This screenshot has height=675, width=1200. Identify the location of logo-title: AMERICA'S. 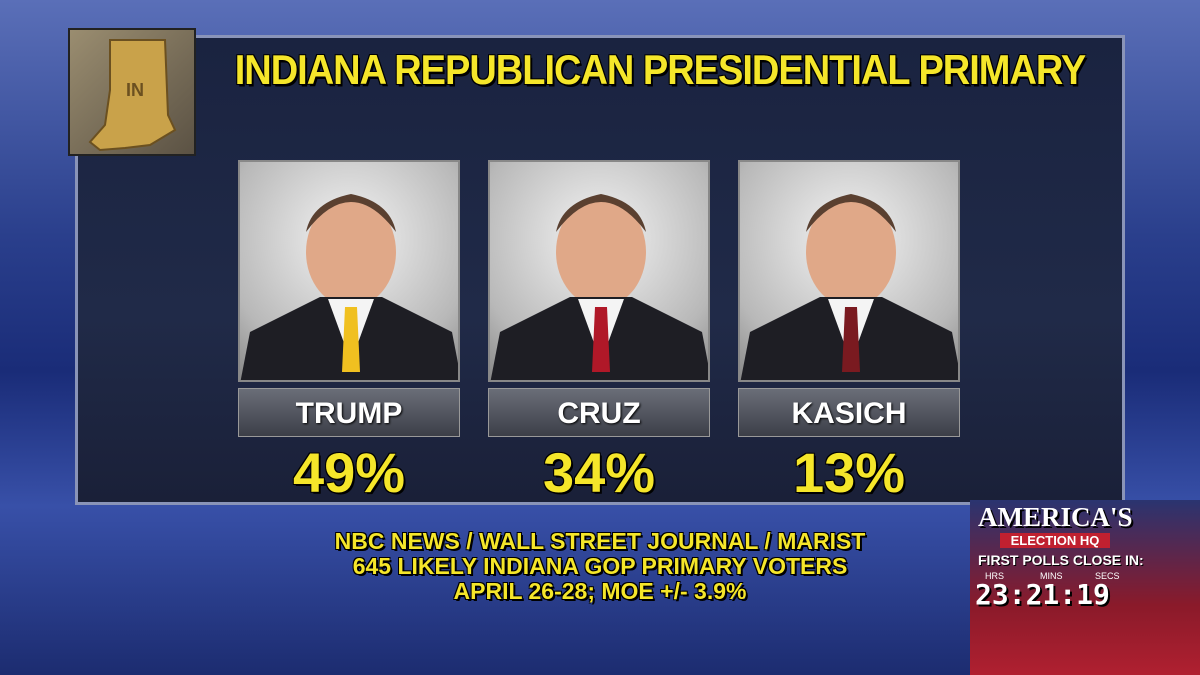
(1055, 517).